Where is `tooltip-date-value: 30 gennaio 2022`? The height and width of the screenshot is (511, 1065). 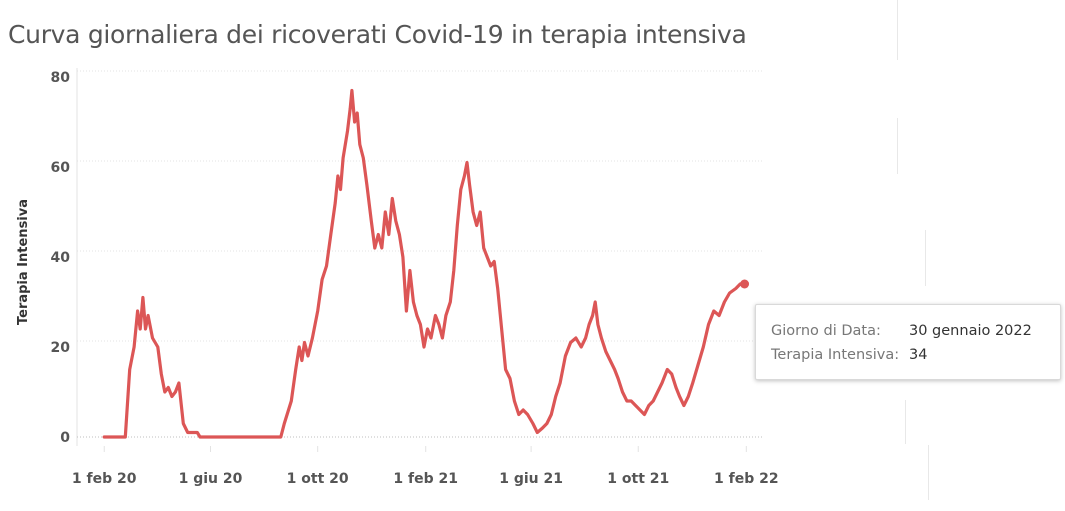 tooltip-date-value: 30 gennaio 2022 is located at coordinates (970, 331).